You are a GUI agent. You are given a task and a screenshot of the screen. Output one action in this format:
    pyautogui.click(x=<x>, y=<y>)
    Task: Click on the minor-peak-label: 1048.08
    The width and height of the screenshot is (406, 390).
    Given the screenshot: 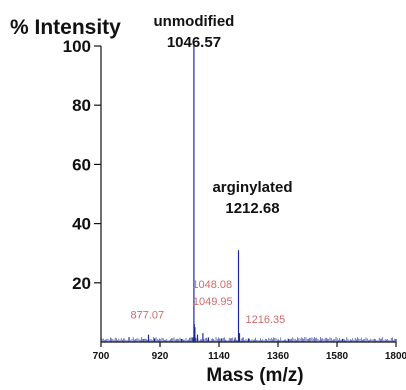 What is the action you would take?
    pyautogui.click(x=212, y=285)
    